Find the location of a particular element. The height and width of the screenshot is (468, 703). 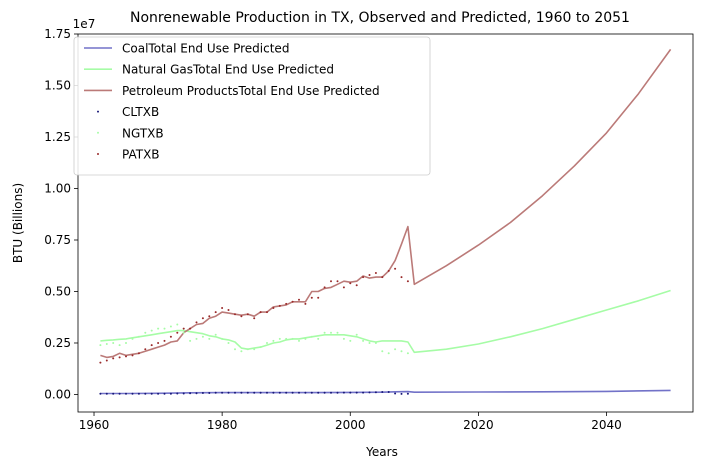

y-tick-label: 1.75 is located at coordinates (57, 34).